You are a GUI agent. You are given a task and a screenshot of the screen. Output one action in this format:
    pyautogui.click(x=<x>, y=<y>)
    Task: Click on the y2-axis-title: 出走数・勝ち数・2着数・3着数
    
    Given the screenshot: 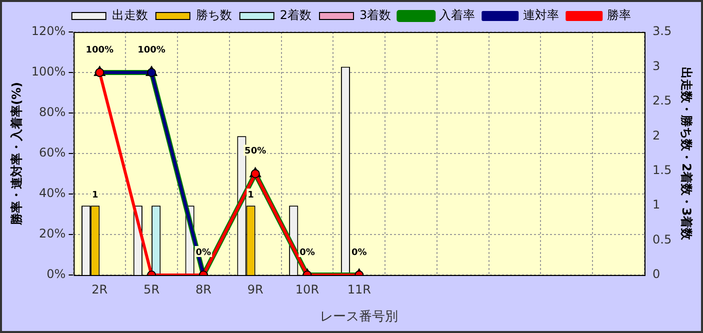 What is the action you would take?
    pyautogui.click(x=687, y=154)
    